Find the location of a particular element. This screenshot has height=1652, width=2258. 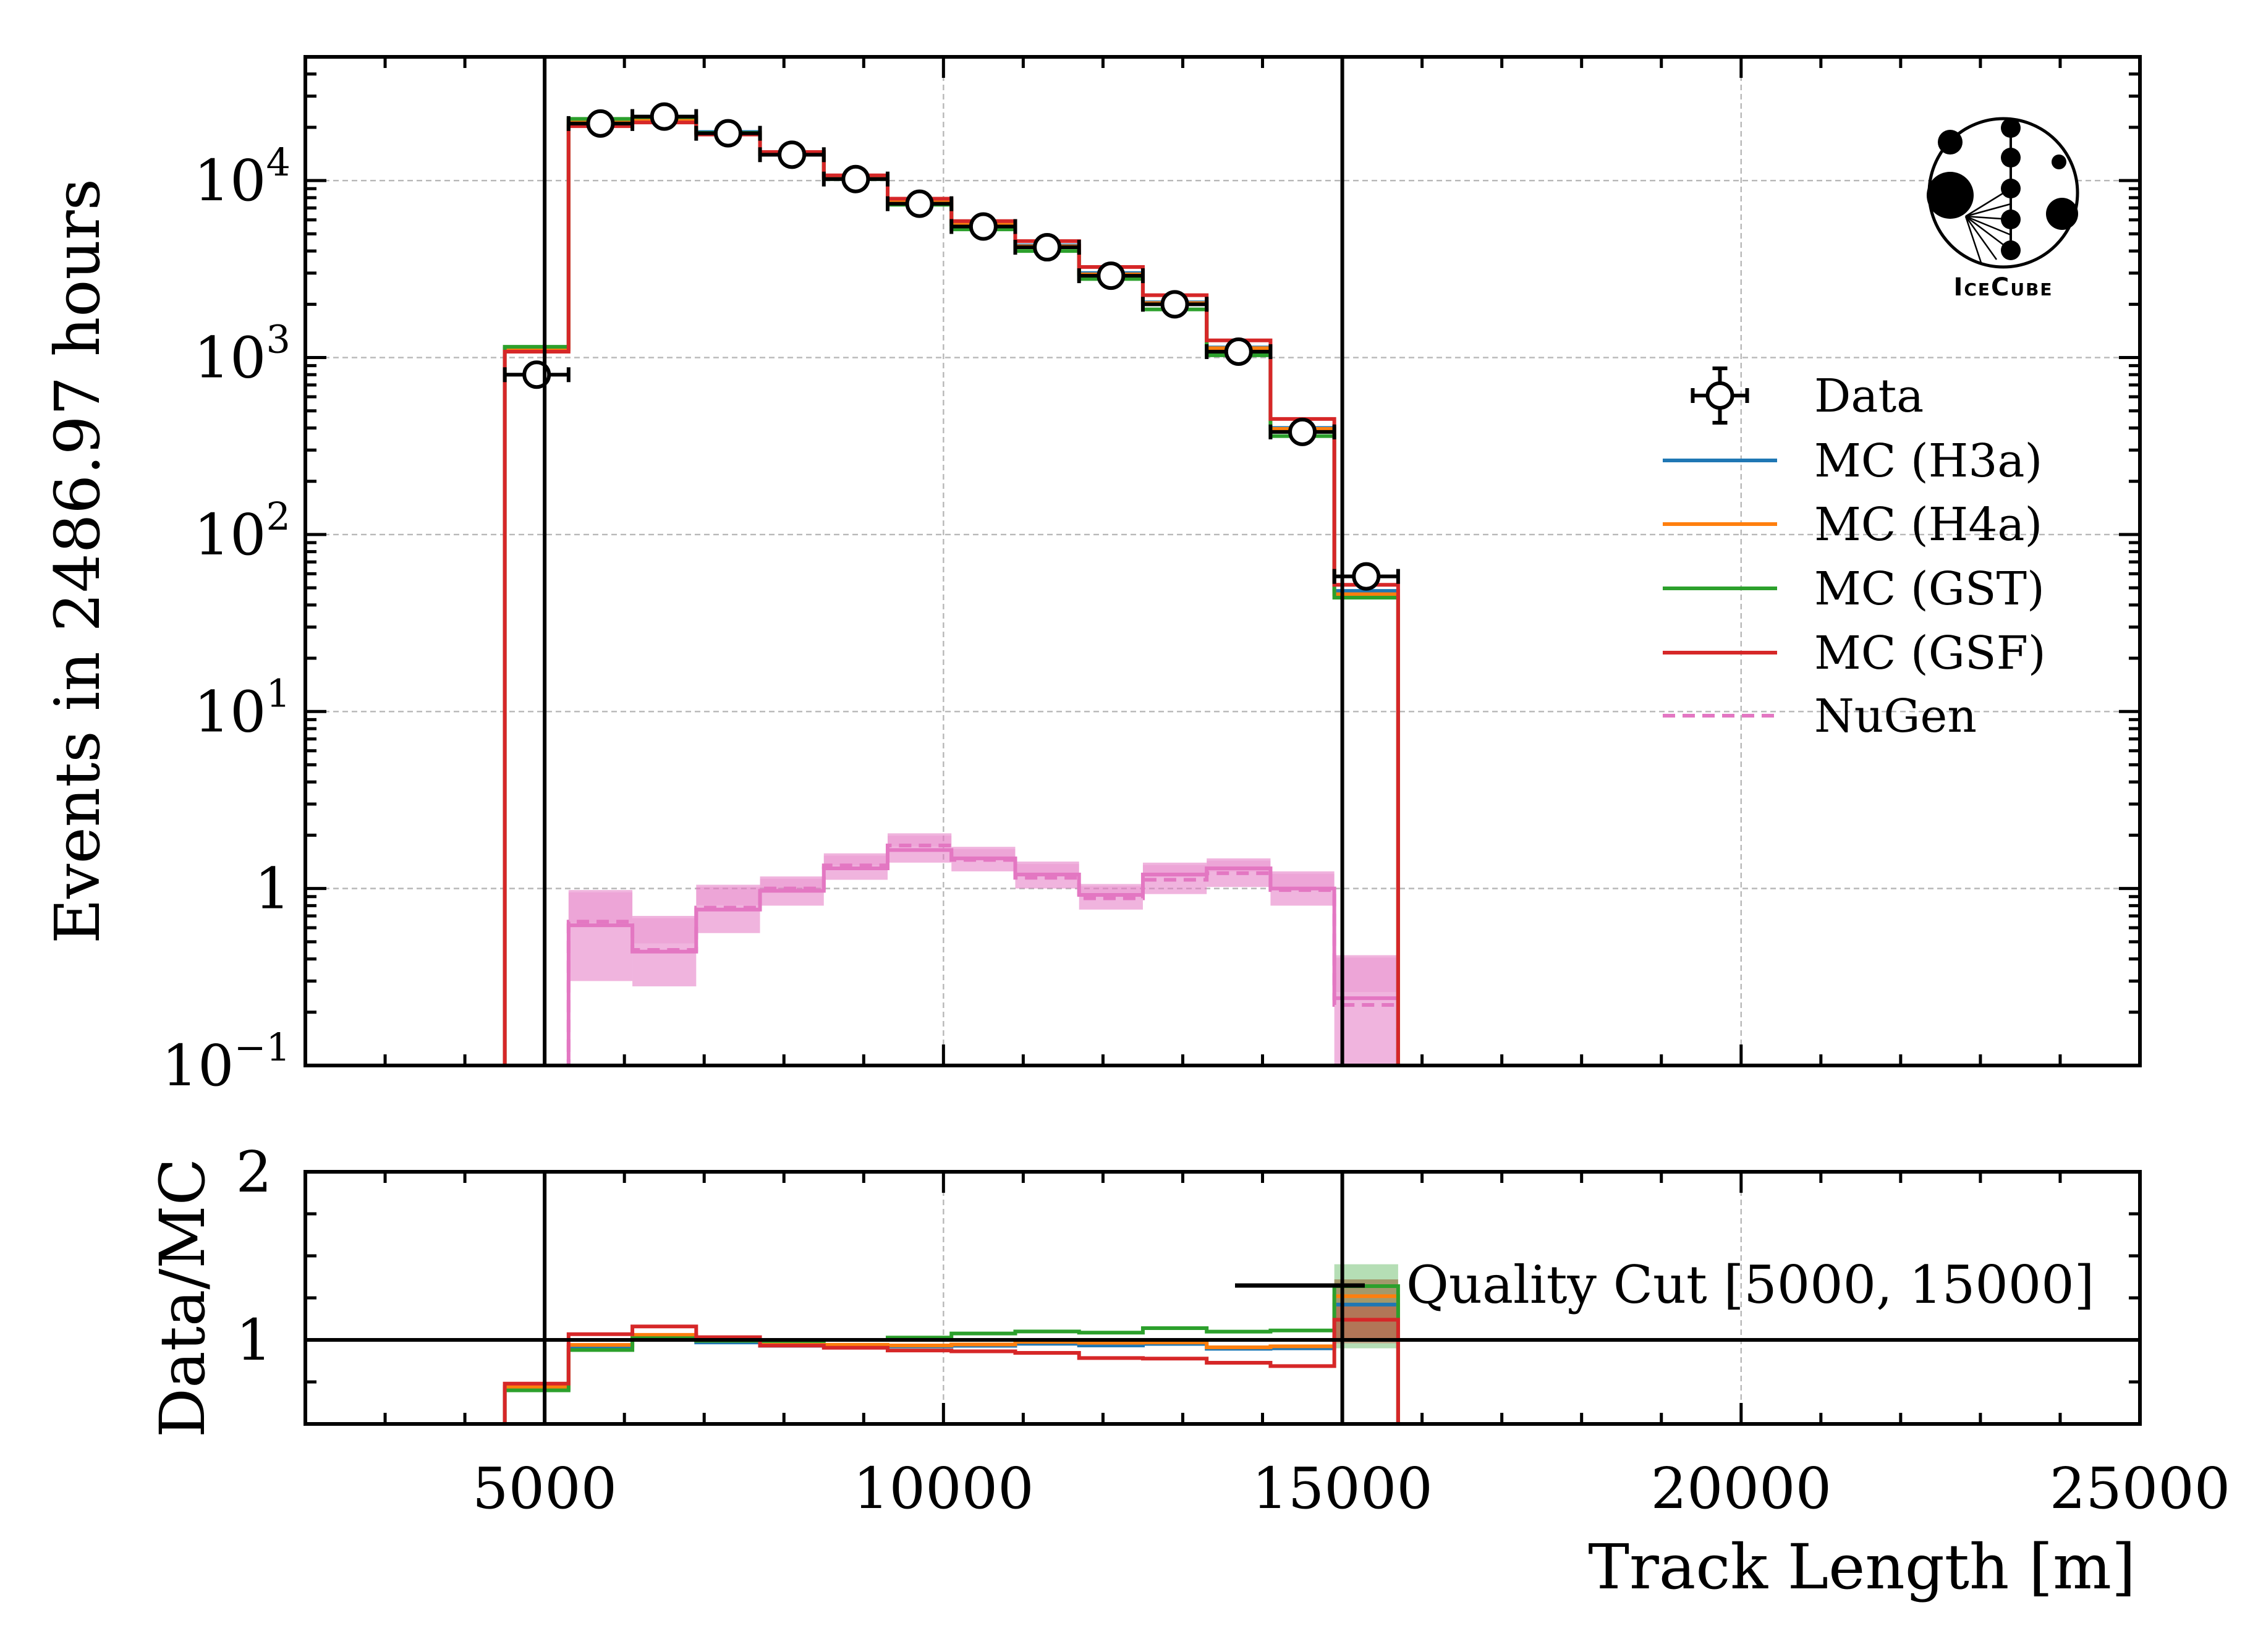

x-axis-label: Track Length [m] is located at coordinates (1862, 1567).